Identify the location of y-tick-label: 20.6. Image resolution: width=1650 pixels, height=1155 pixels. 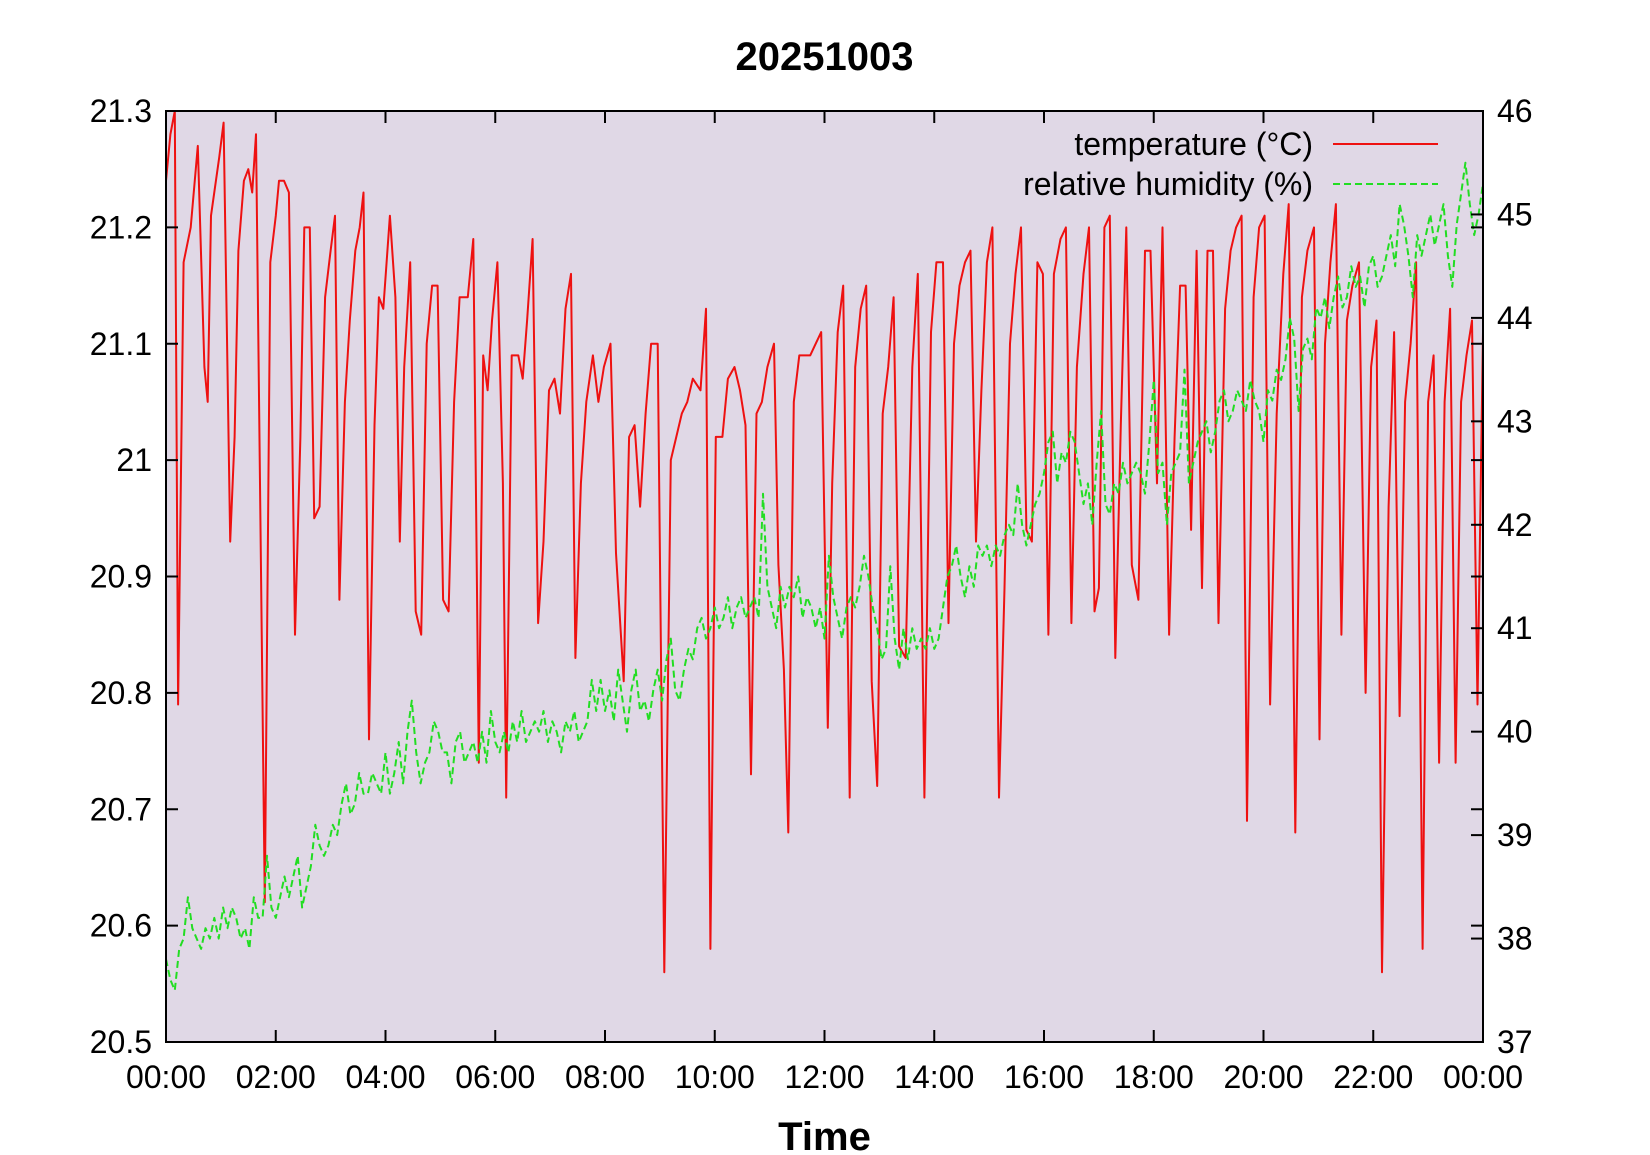
(121, 926).